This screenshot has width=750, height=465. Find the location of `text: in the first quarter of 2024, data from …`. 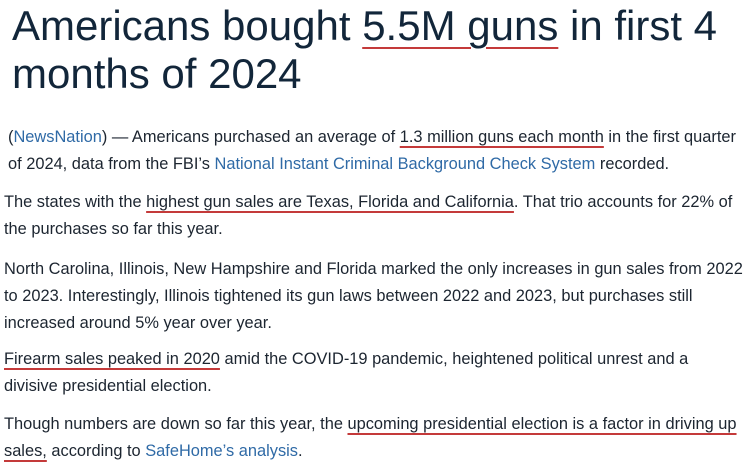

text: in the first quarter of 2024, data from … is located at coordinates (372, 150).